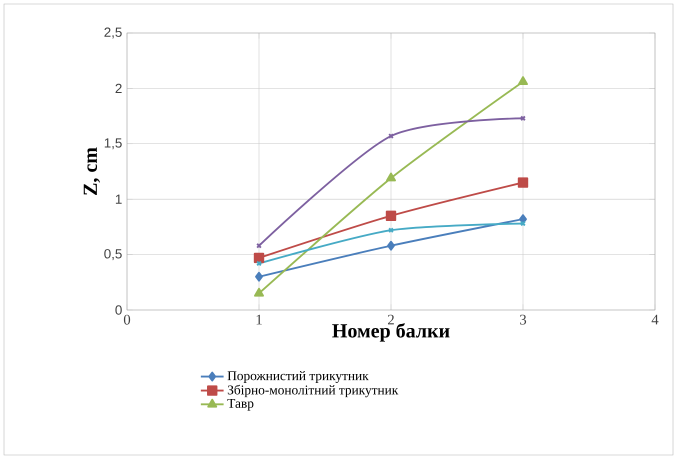 The image size is (677, 459). I want to click on y-tick-label: 0, so click(118, 310).